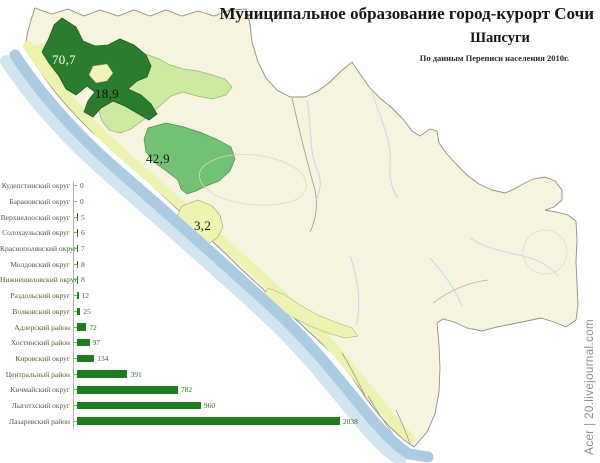  What do you see at coordinates (64, 59) in the screenshot?
I see `map-value-label: 70,7` at bounding box center [64, 59].